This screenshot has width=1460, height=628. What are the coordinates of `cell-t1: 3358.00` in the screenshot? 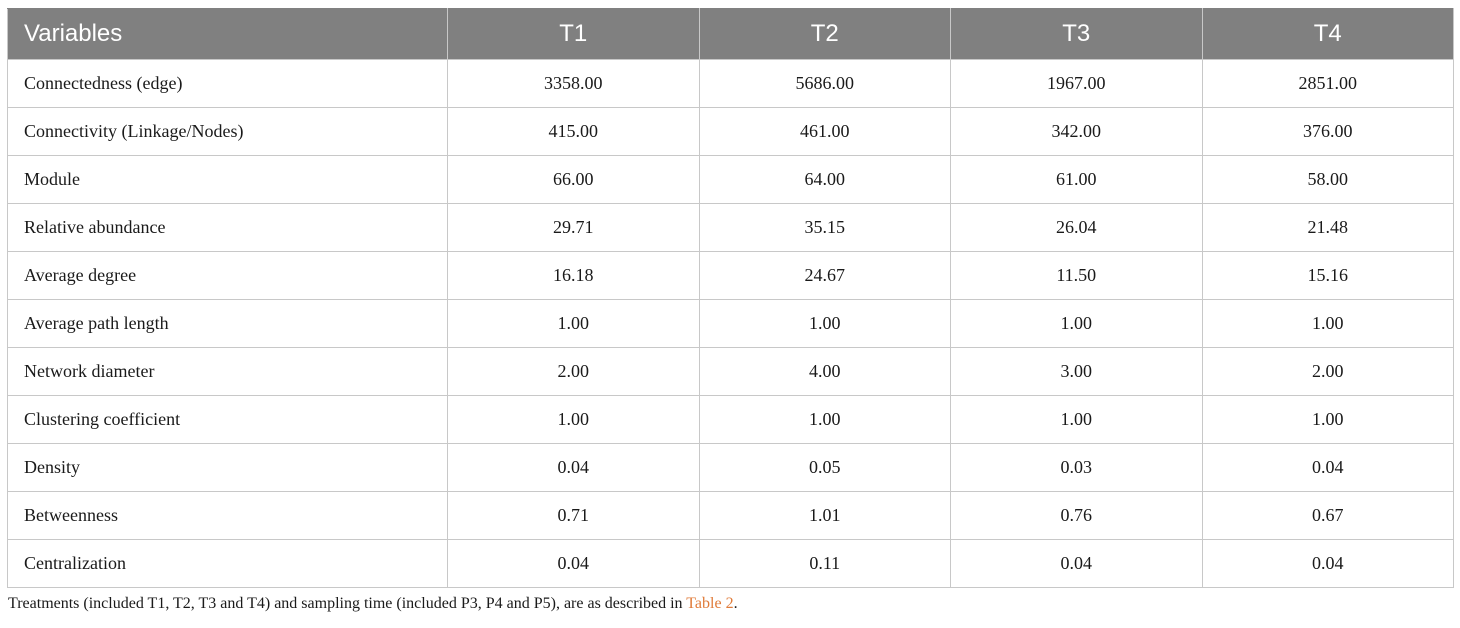 It's located at (573, 83).